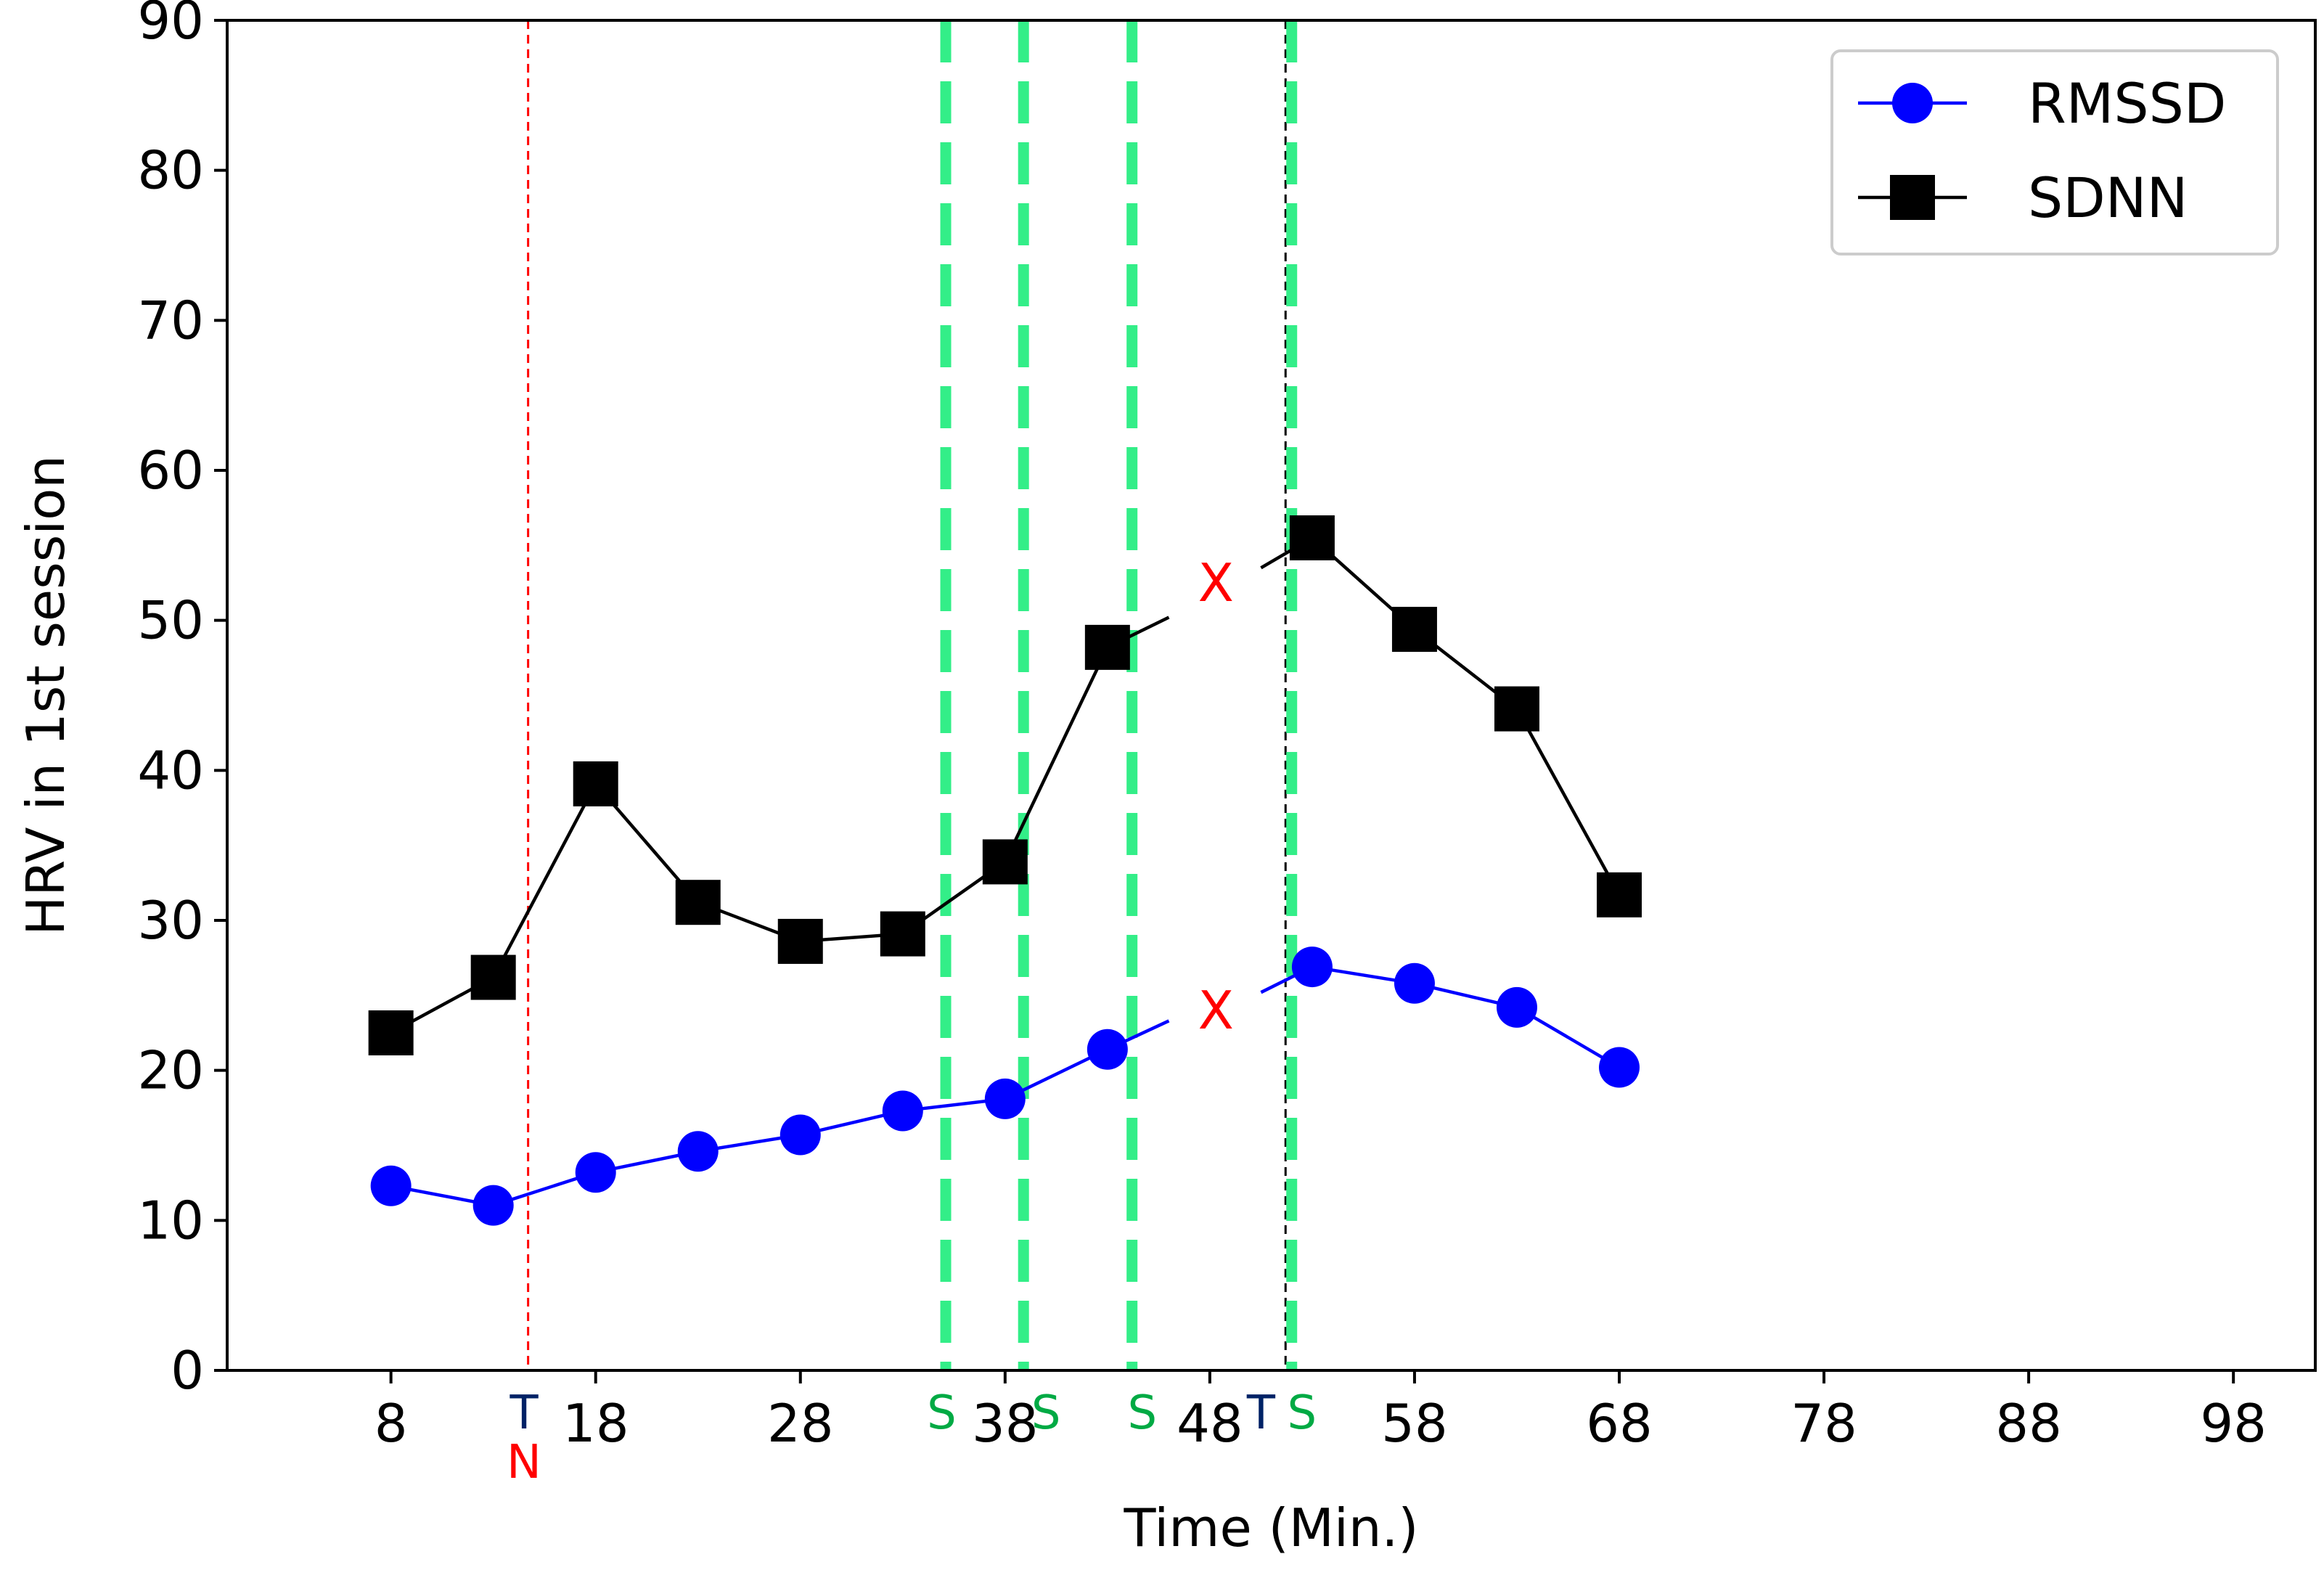 This screenshot has width=2324, height=1570. What do you see at coordinates (912, 1437) in the screenshot?
I see `axis-annotations: TNS S S T S` at bounding box center [912, 1437].